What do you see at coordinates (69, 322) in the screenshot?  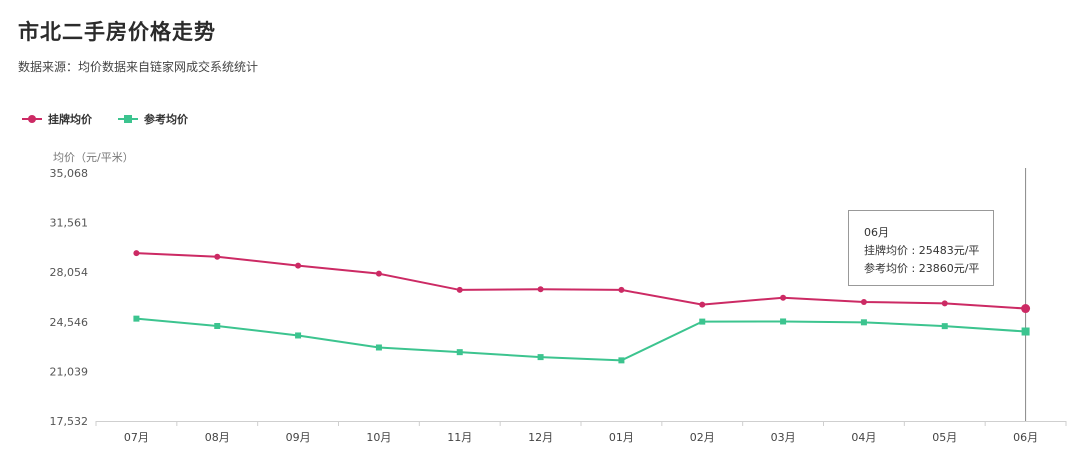 I see `y-tick-label: 24,546` at bounding box center [69, 322].